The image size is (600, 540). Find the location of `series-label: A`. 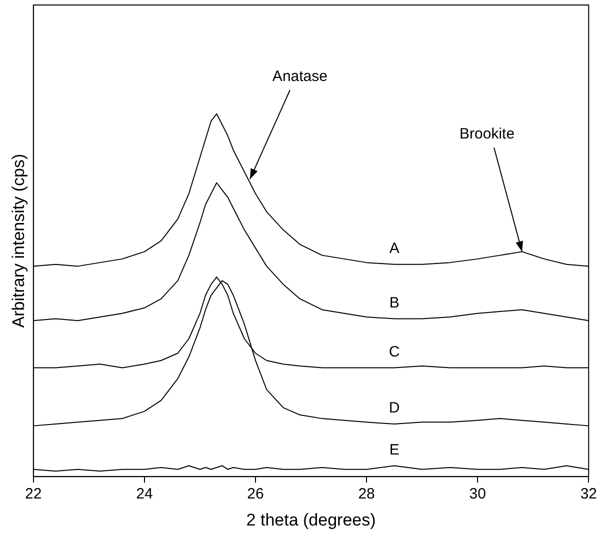

series-label: A is located at coordinates (394, 249).